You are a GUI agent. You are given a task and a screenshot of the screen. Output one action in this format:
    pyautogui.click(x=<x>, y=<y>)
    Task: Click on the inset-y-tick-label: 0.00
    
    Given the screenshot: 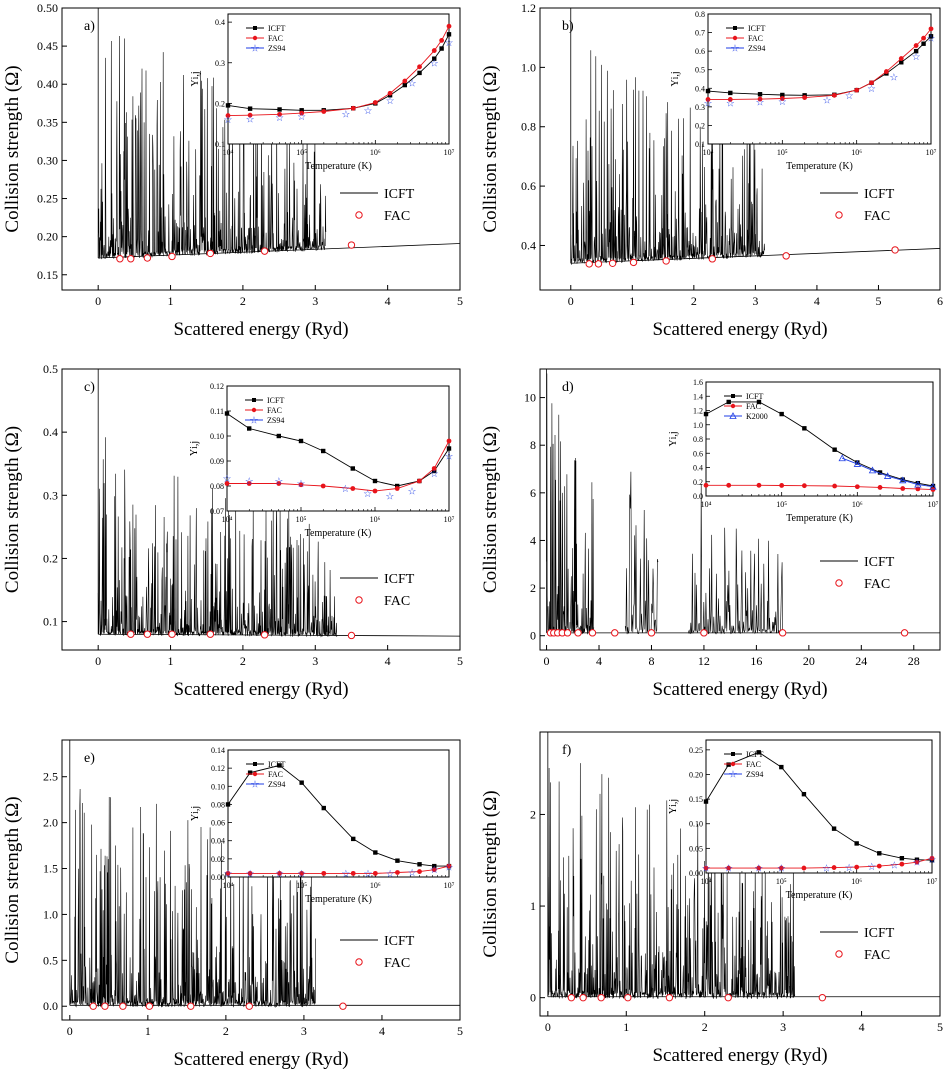 What is the action you would take?
    pyautogui.click(x=696, y=873)
    